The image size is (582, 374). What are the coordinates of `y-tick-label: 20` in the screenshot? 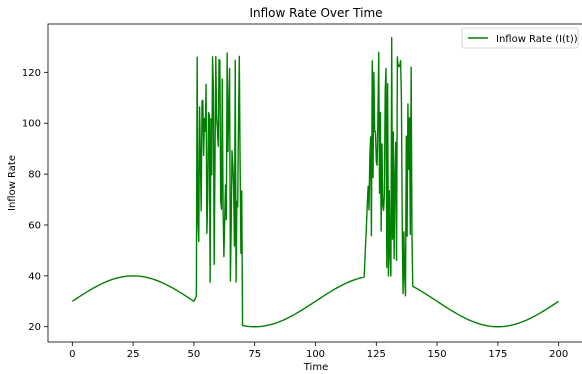 It's located at (34, 327).